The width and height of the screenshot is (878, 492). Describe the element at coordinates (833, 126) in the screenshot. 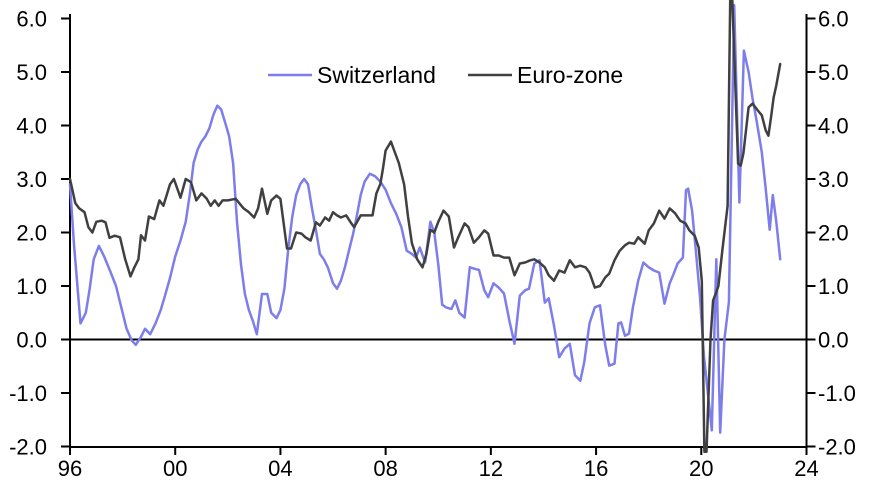

I see `y-tick-label-right-4.0: 4.0` at that location.